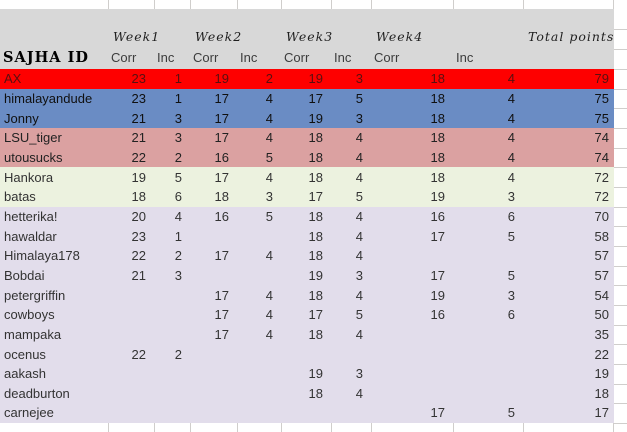  What do you see at coordinates (601, 138) in the screenshot?
I see `total-points-cell: 74` at bounding box center [601, 138].